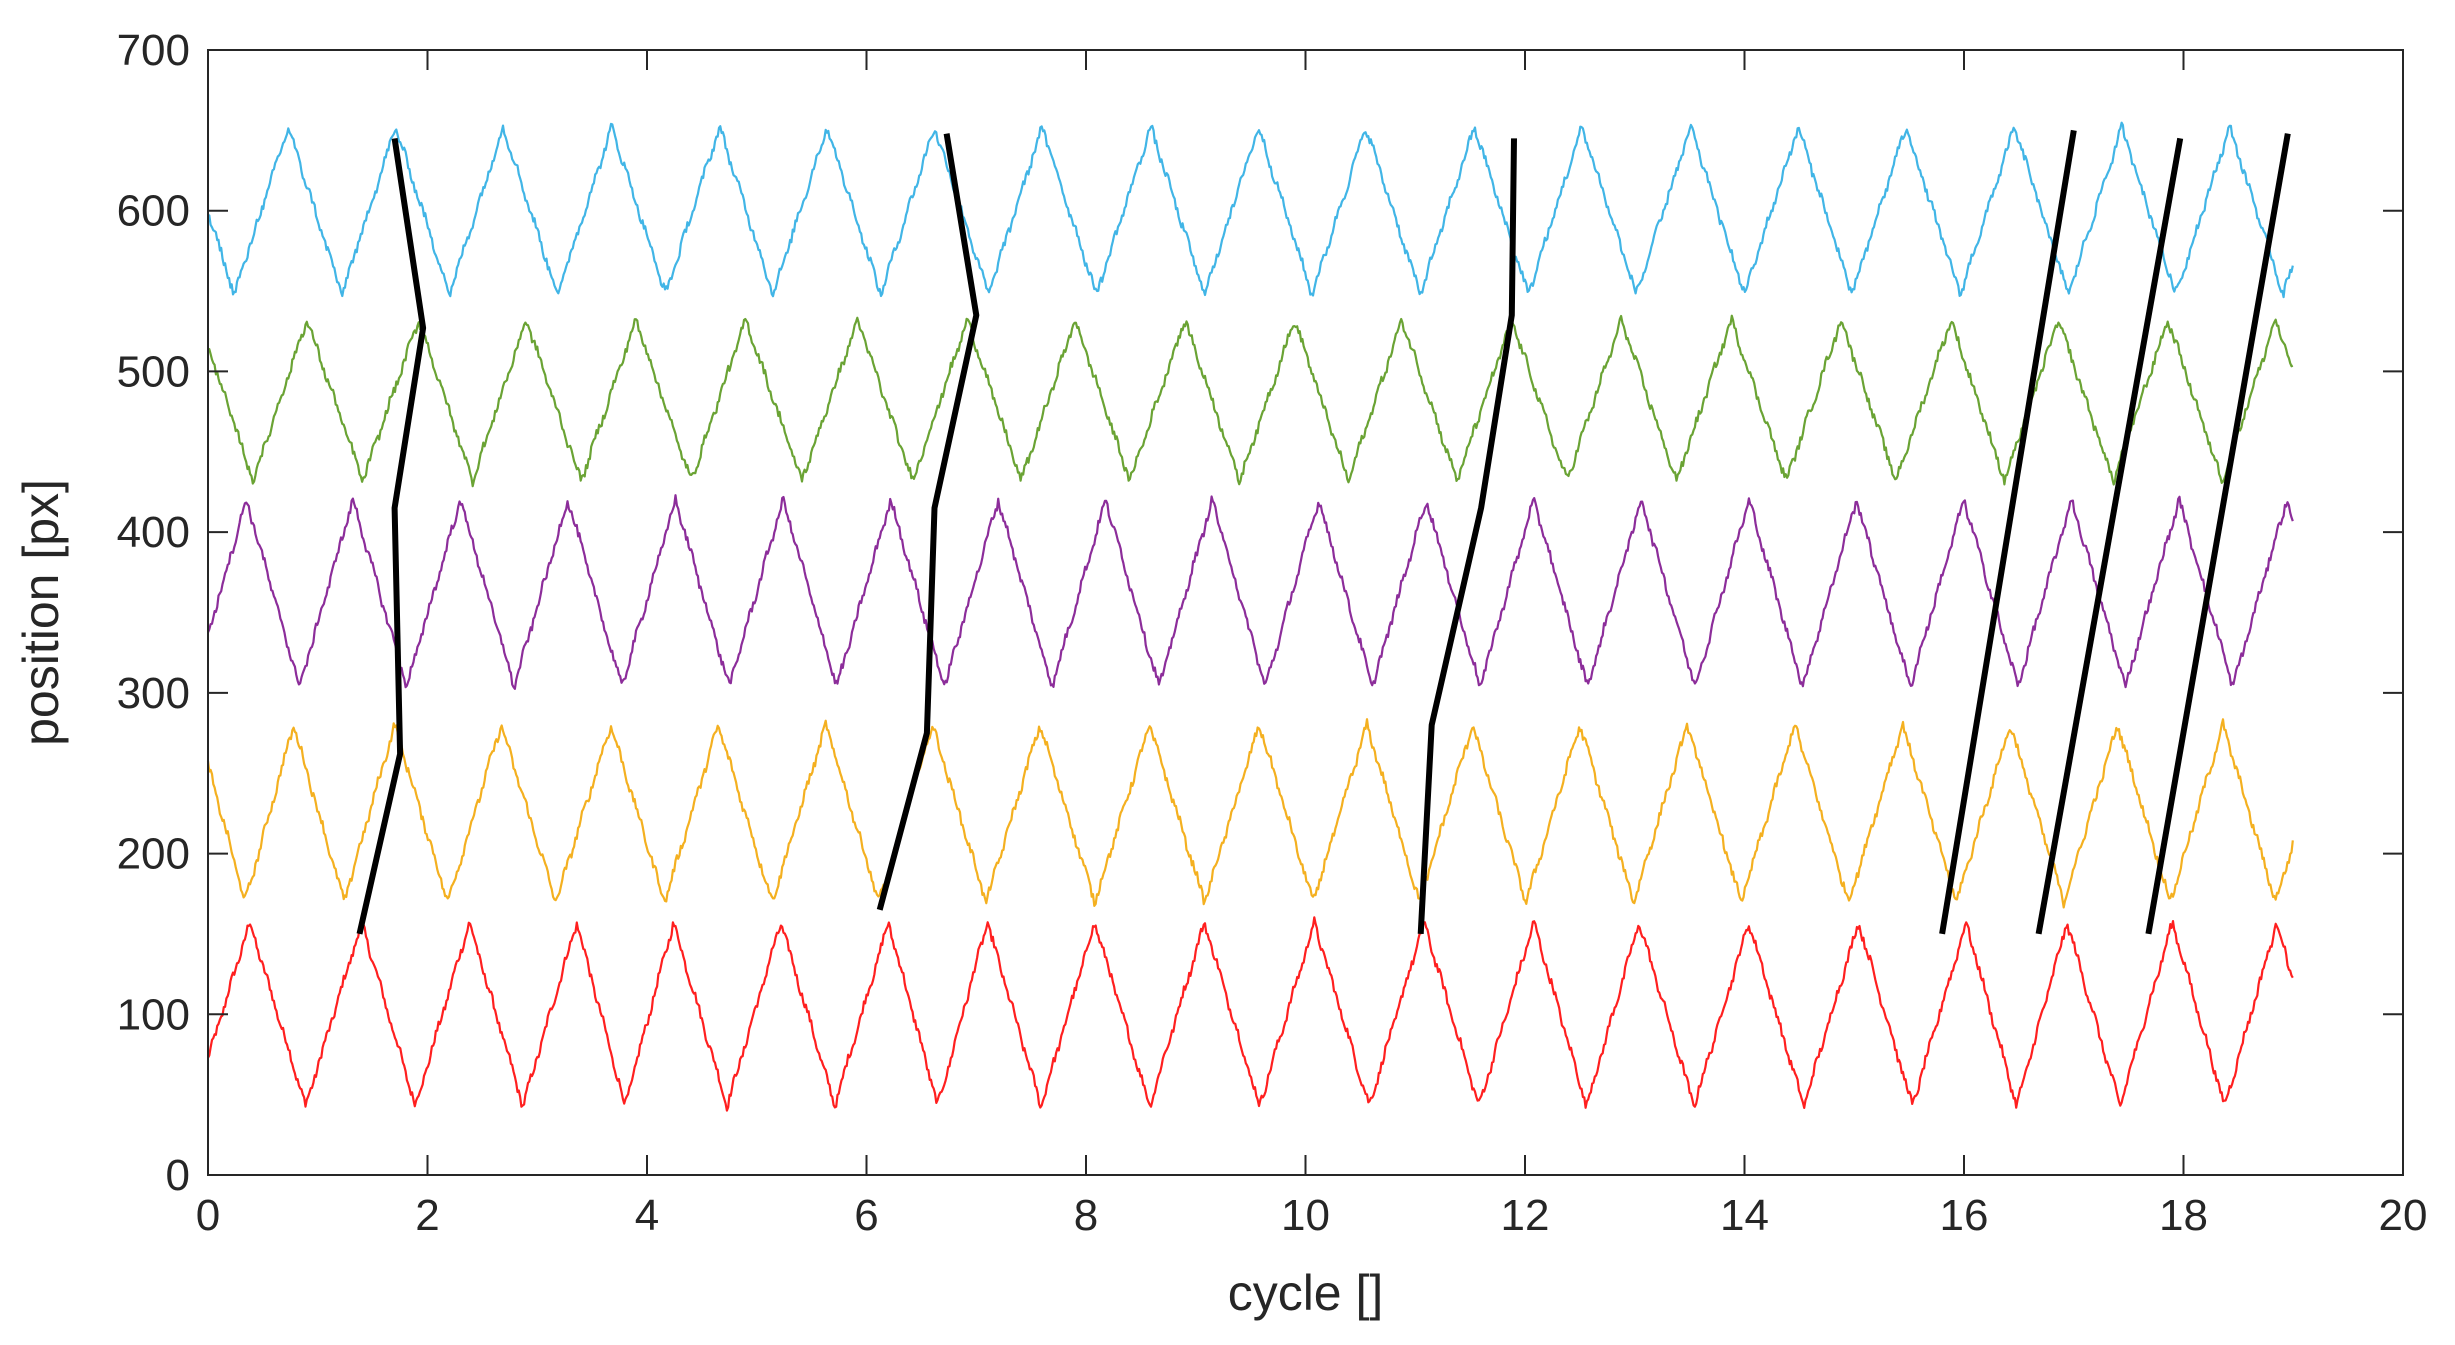  What do you see at coordinates (1744, 1215) in the screenshot?
I see `x-tick-label: 14` at bounding box center [1744, 1215].